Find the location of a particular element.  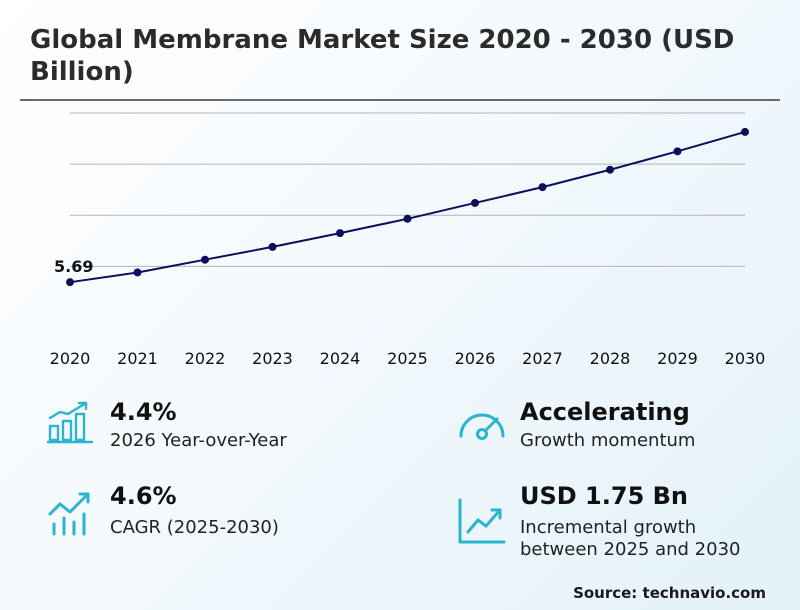

title-divider is located at coordinates (400, 100).